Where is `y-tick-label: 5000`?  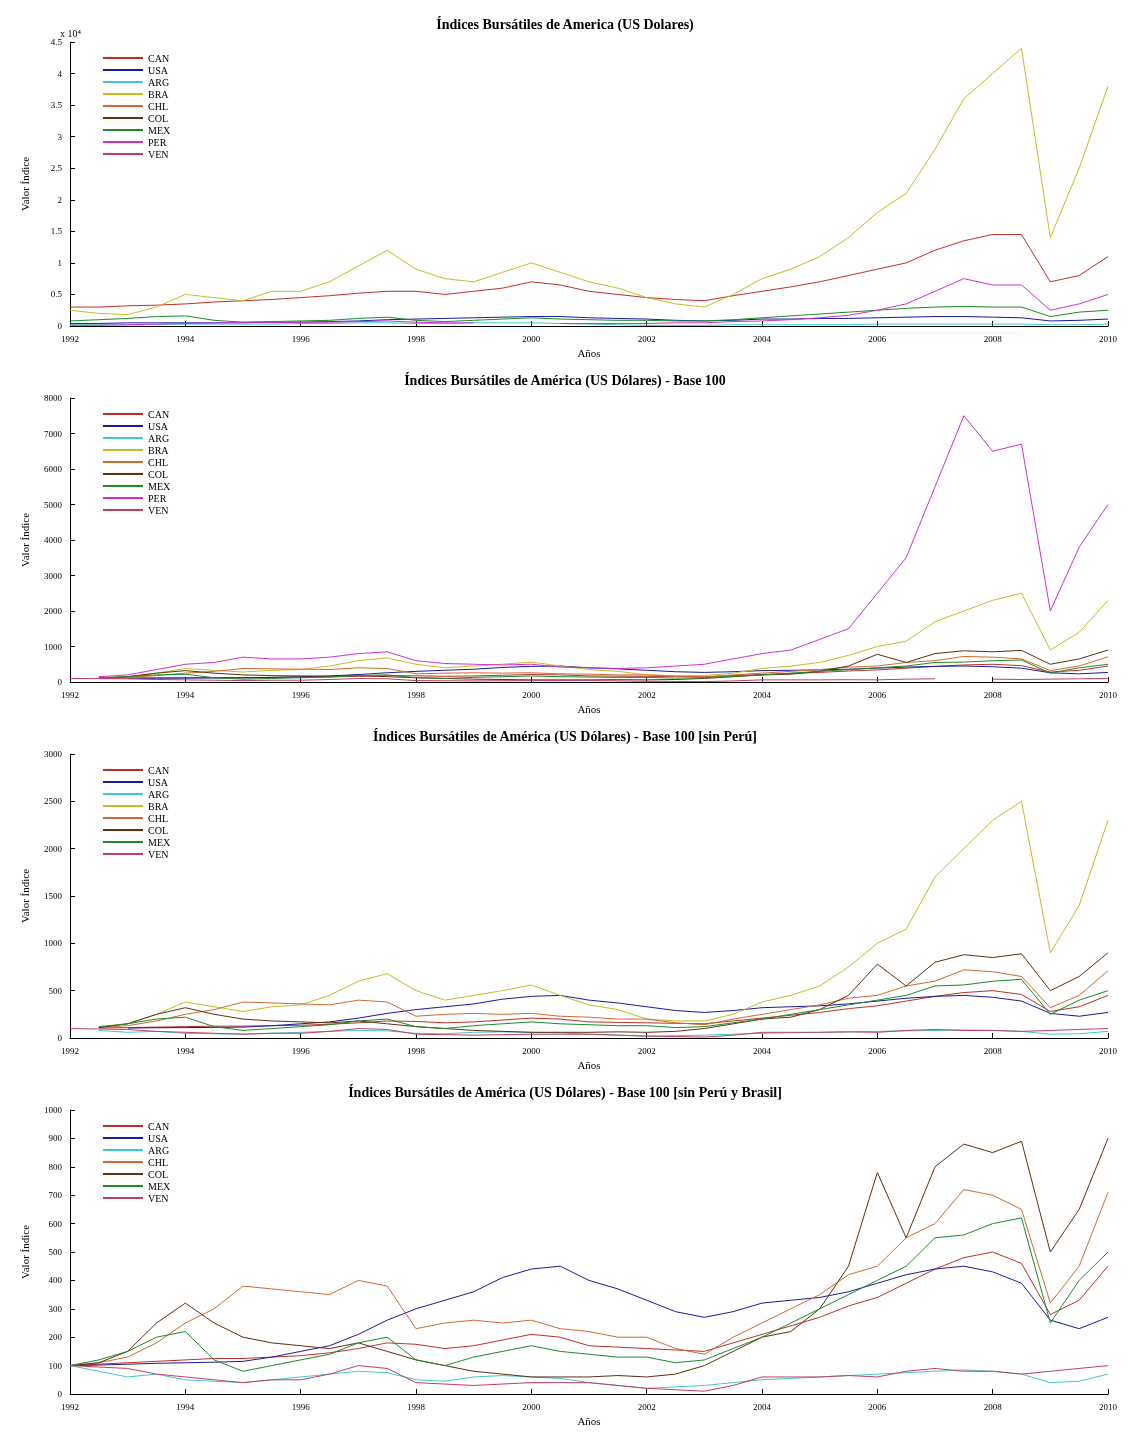
y-tick-label: 5000 is located at coordinates (53, 504).